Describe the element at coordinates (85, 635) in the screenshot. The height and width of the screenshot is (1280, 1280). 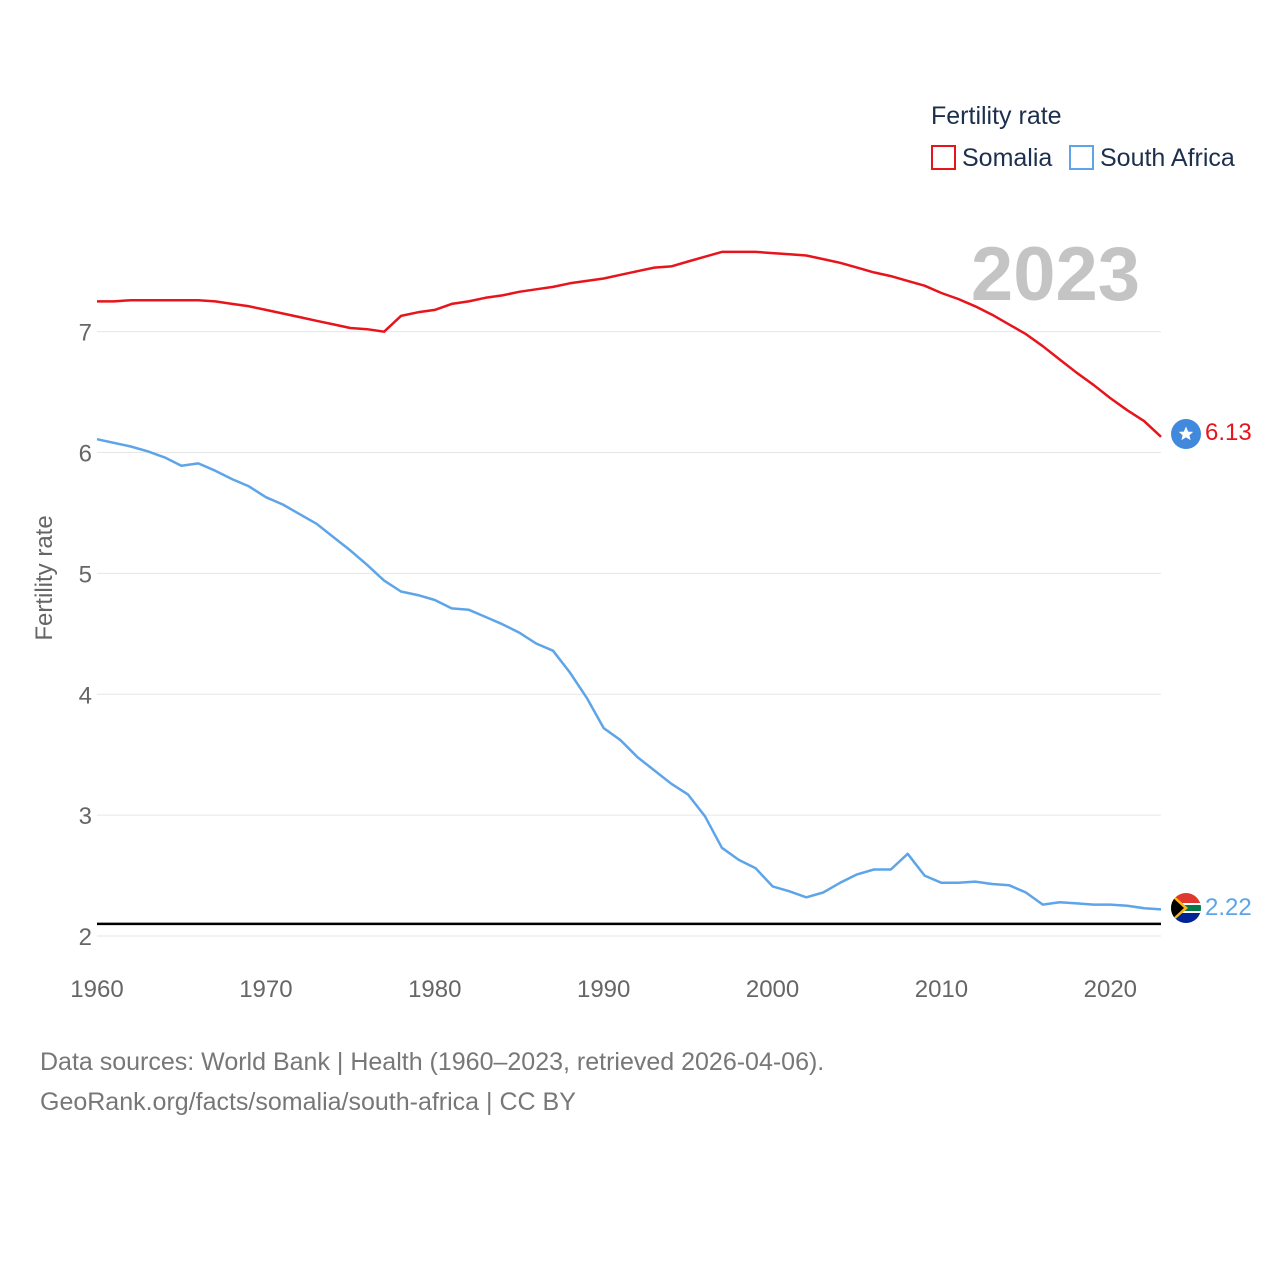
I see `y-tick-labels: 2 3 4 5 6 7` at that location.